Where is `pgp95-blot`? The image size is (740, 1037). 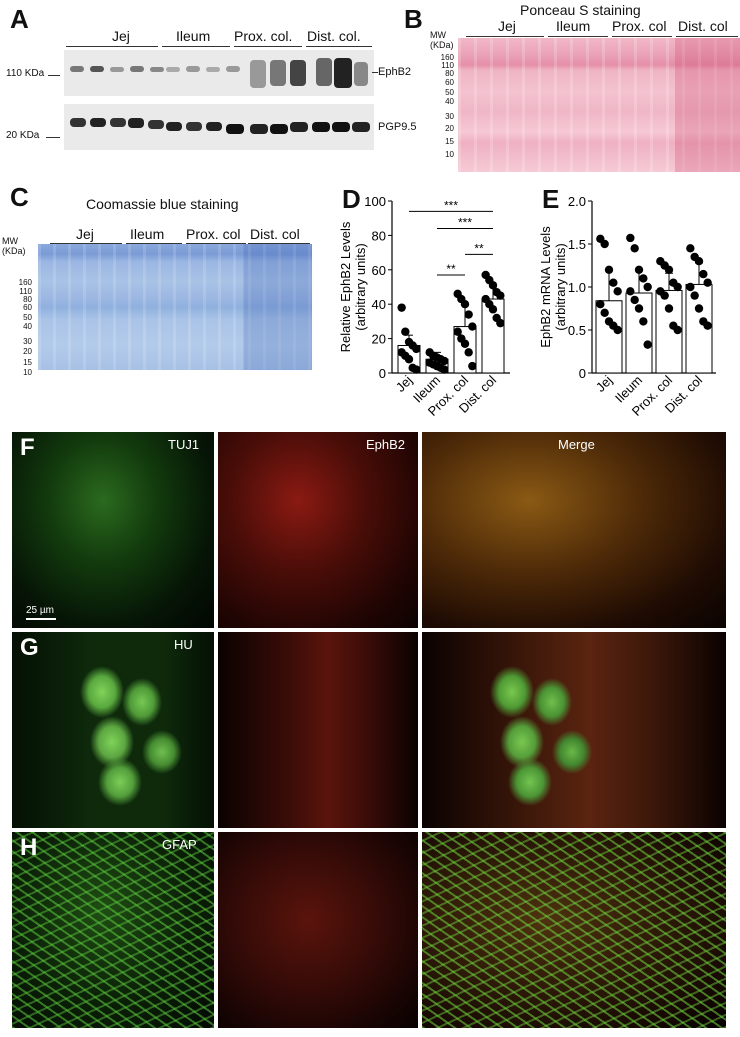 pgp95-blot is located at coordinates (219, 127).